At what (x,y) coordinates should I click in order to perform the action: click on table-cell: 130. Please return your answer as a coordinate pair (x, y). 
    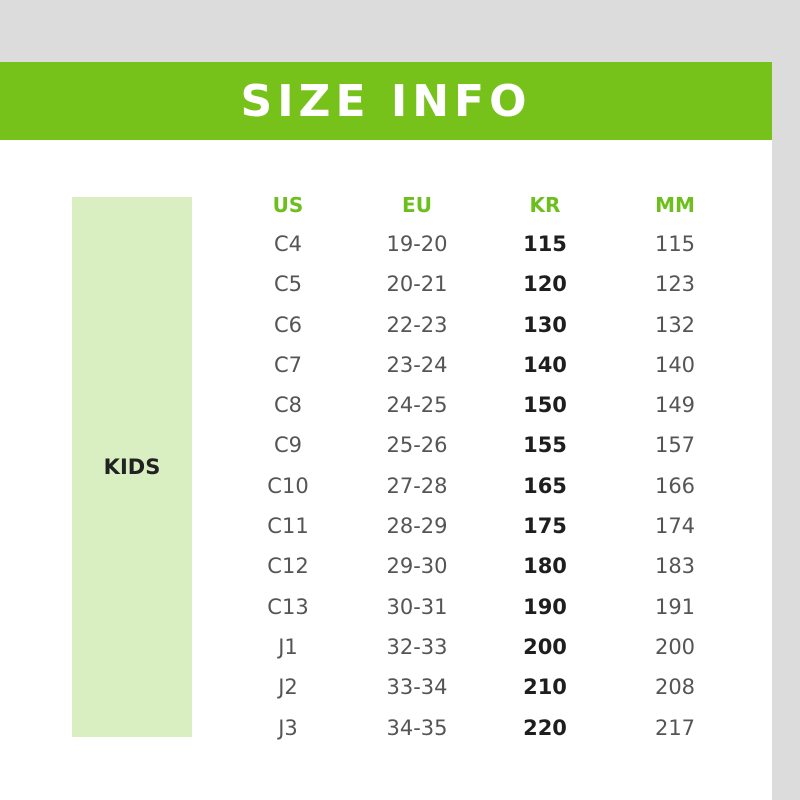
    Looking at the image, I should click on (545, 324).